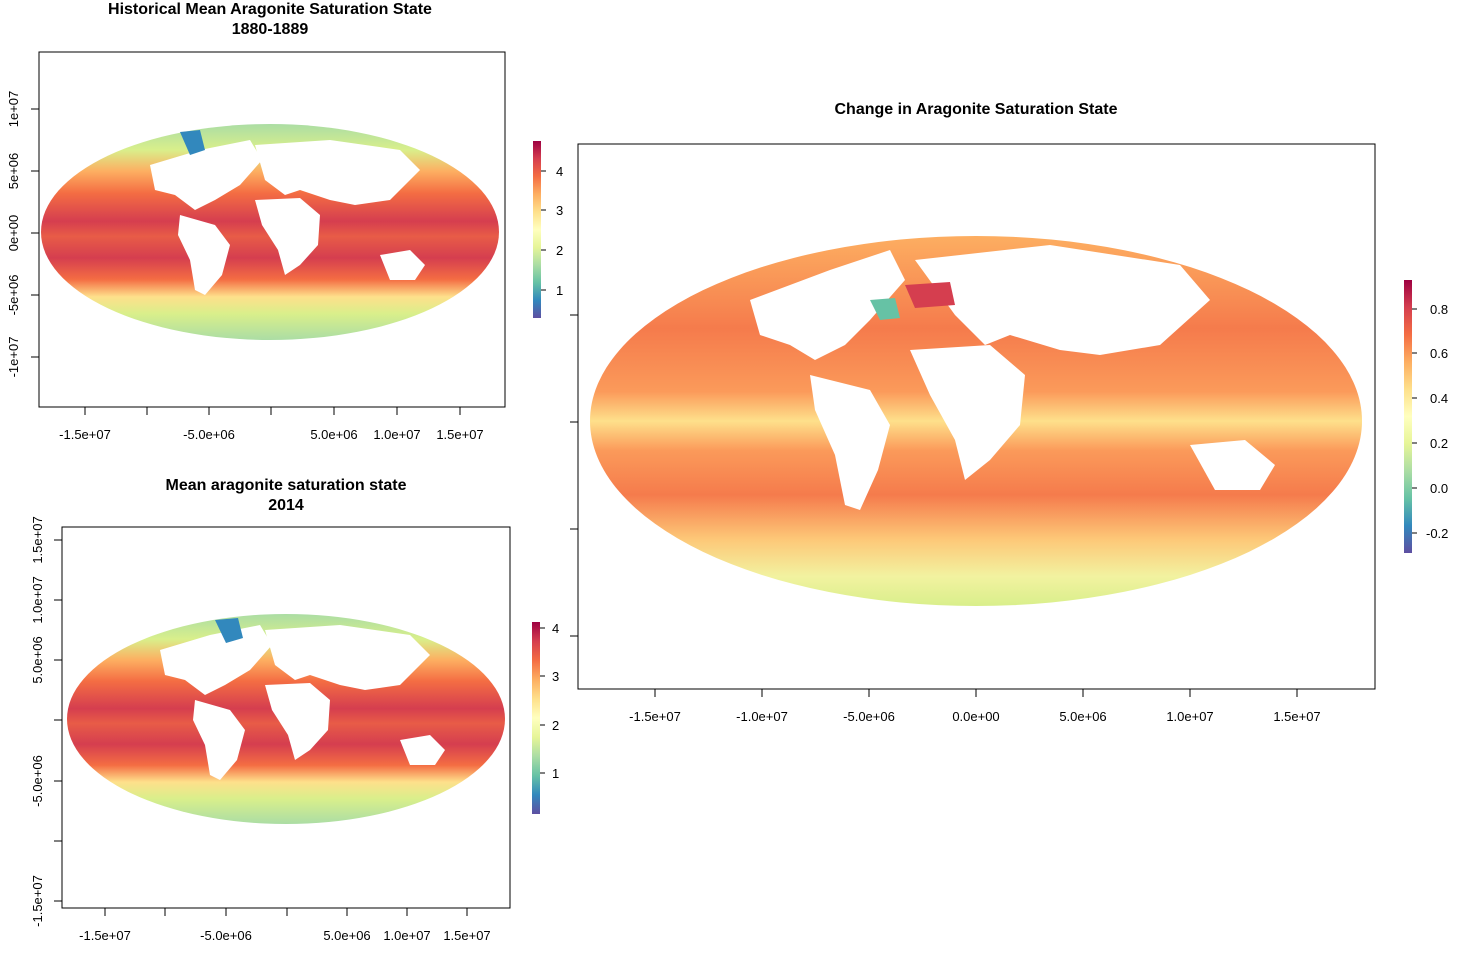 The width and height of the screenshot is (1465, 955). What do you see at coordinates (574, 475) in the screenshot?
I see `change-y-axis` at bounding box center [574, 475].